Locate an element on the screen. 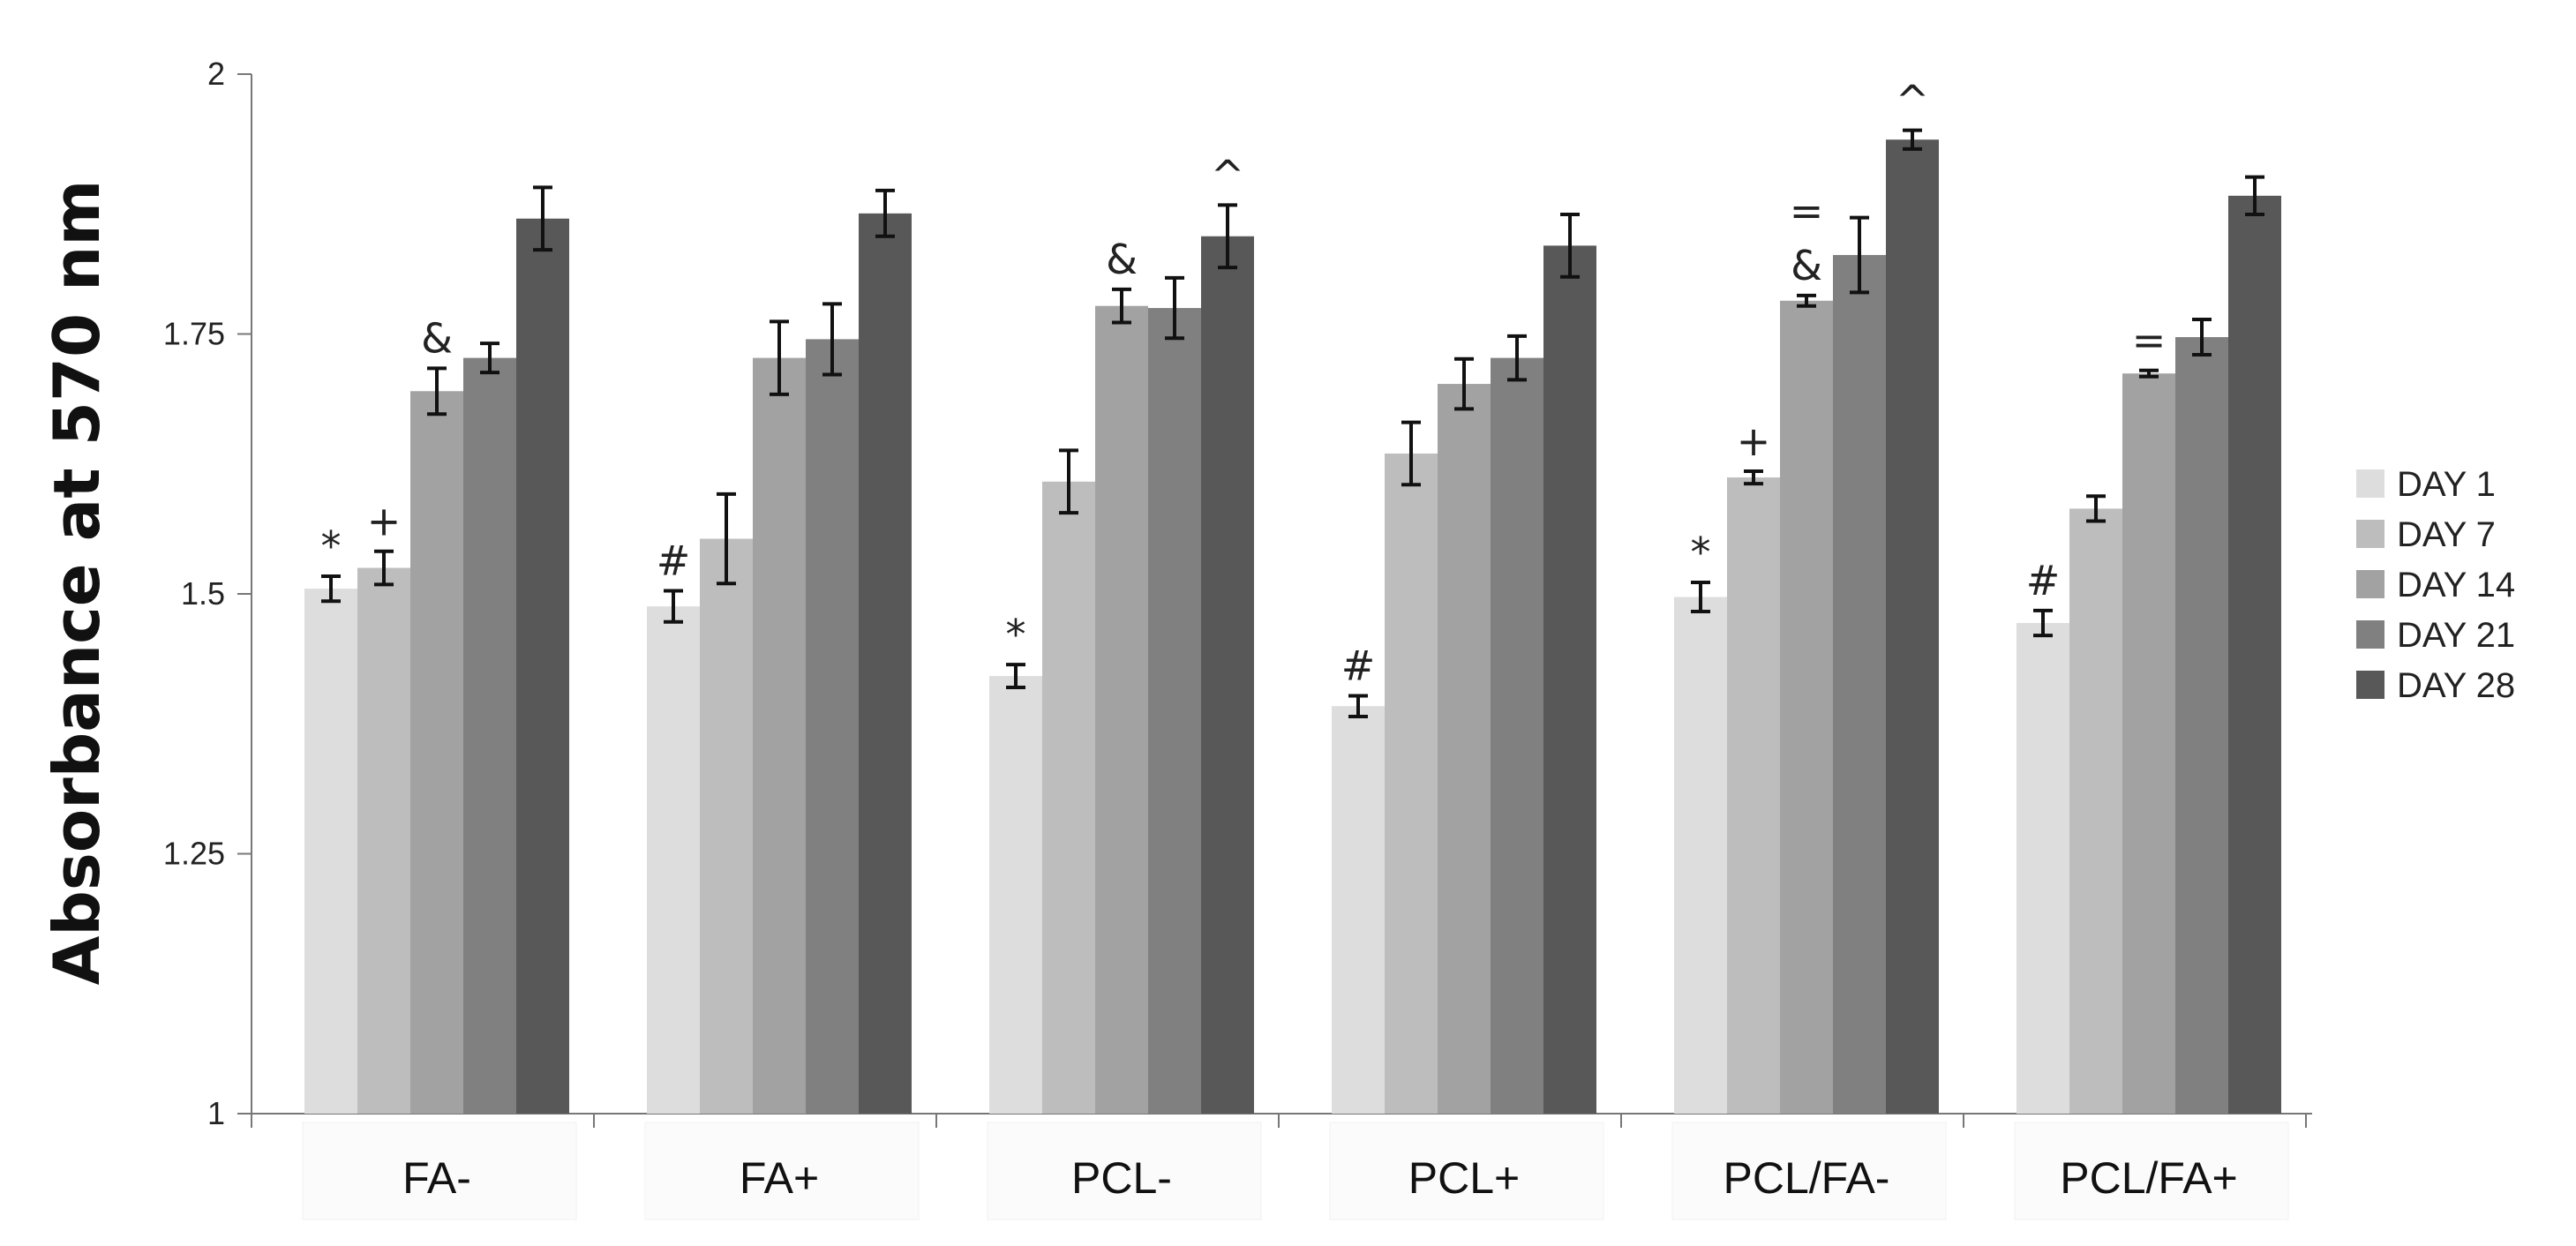 The width and height of the screenshot is (2576, 1246). category-label: PCL/FA- is located at coordinates (1807, 1178).